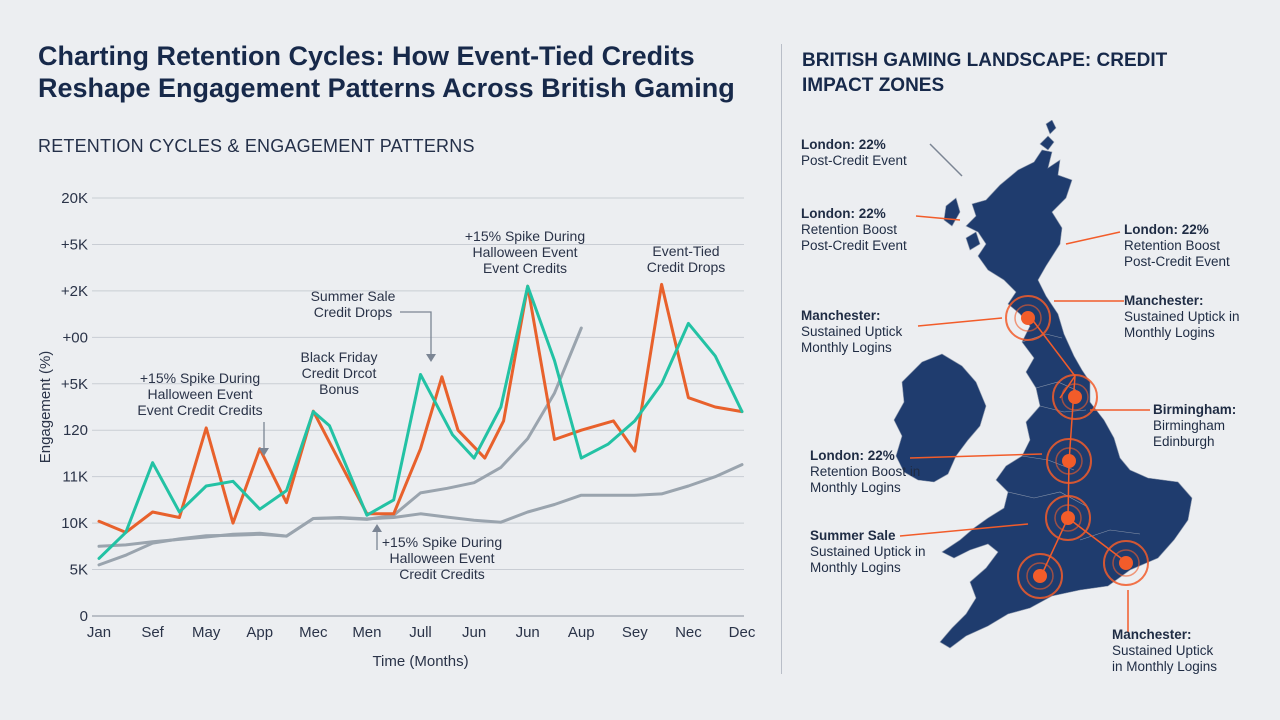 The width and height of the screenshot is (1280, 720). I want to click on annotation-pointer, so click(416, 333).